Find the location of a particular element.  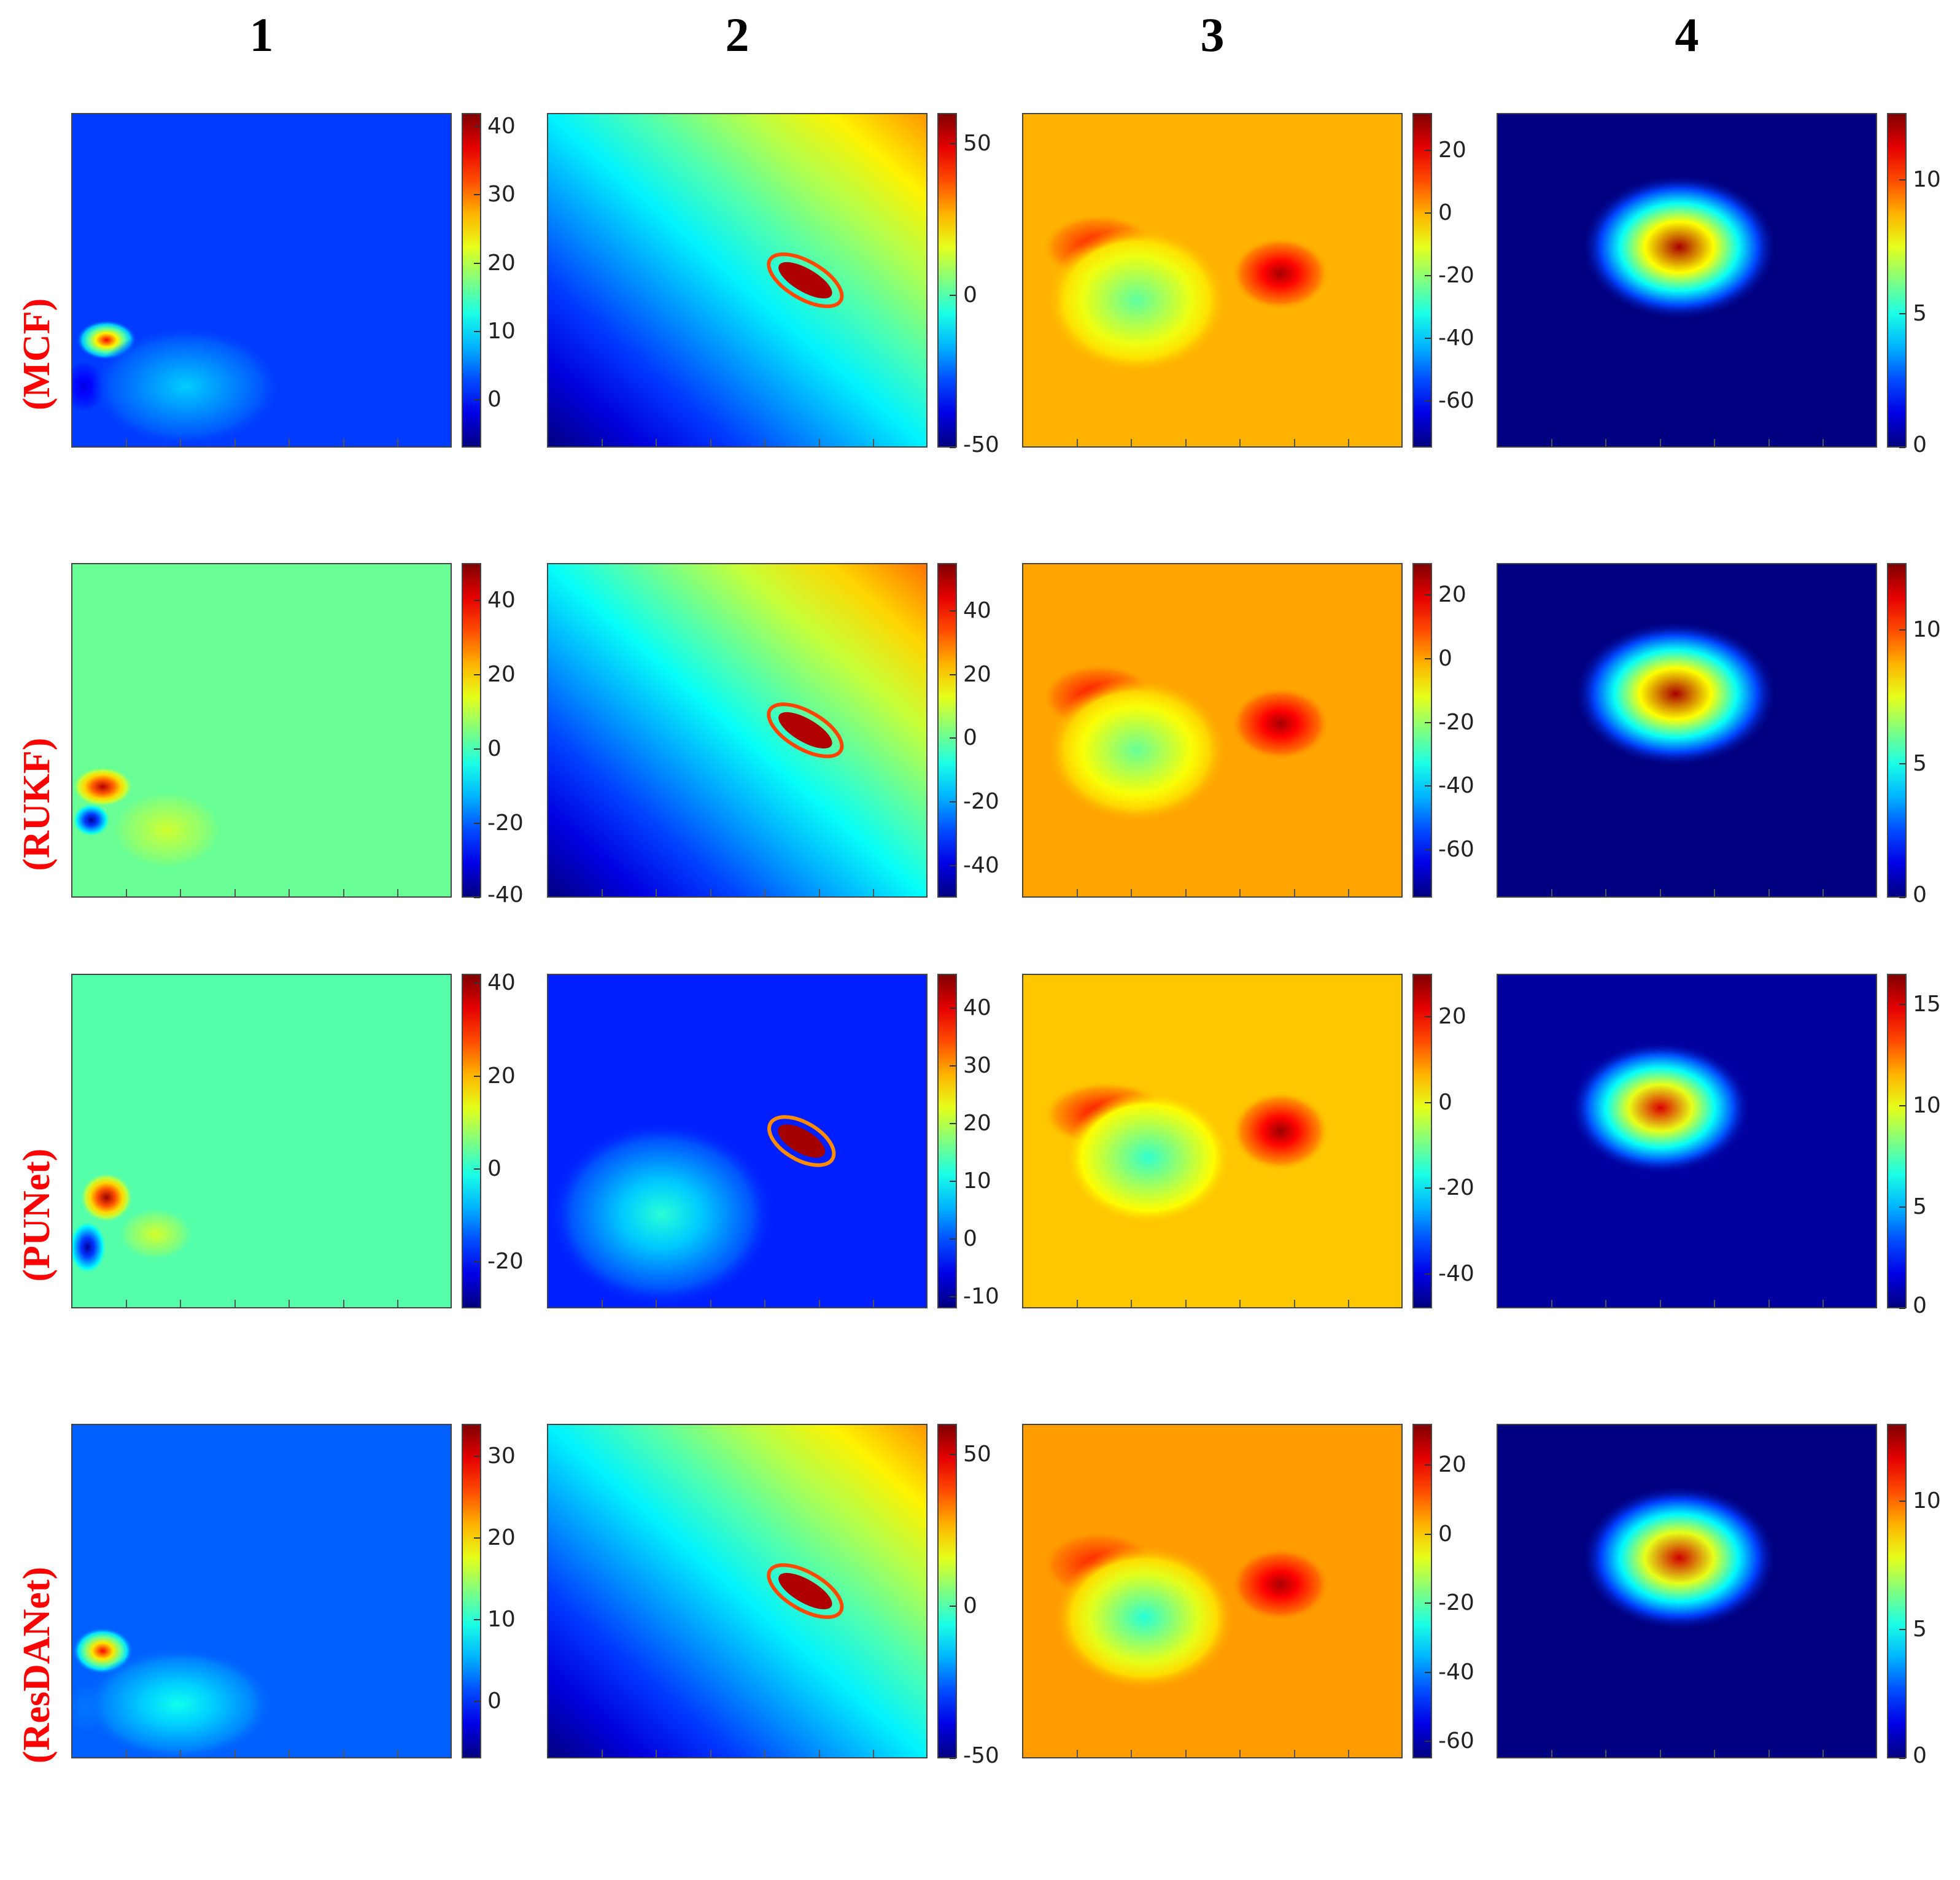

panel-r2-c3: -60 -40 -20 0 20 is located at coordinates (1264, 736).